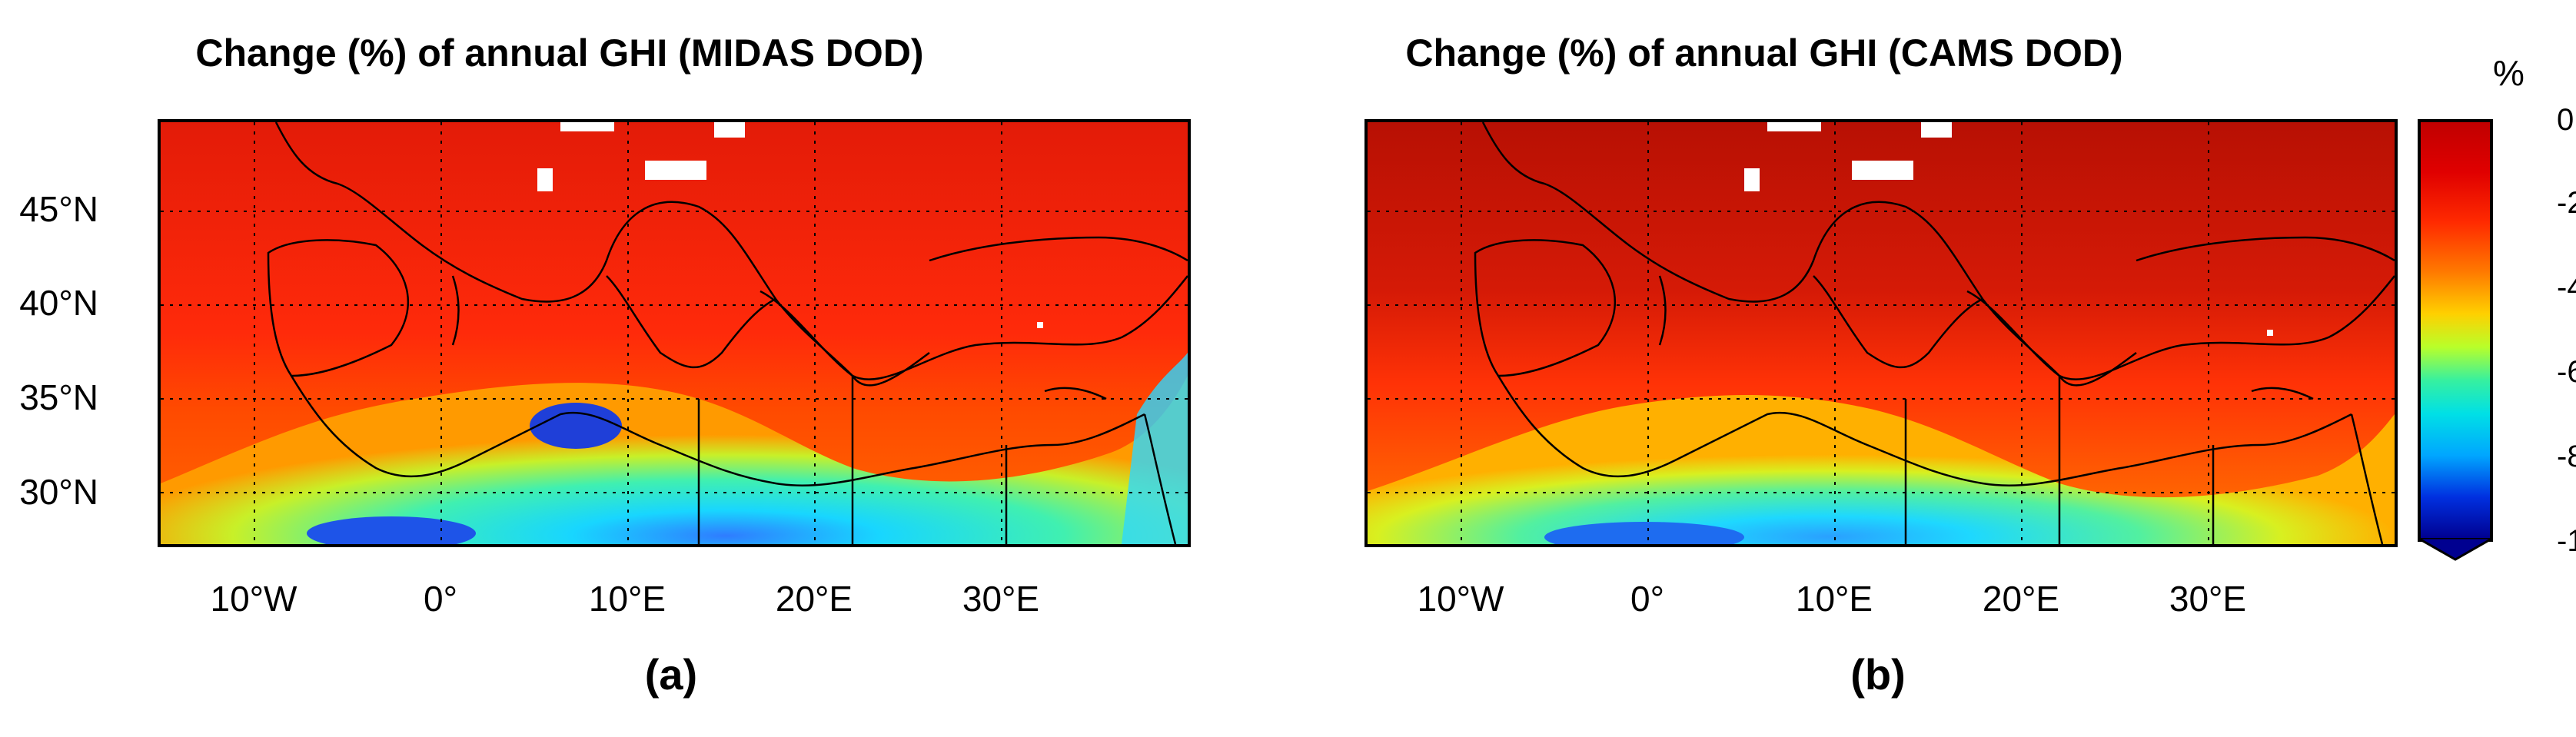 The width and height of the screenshot is (2576, 737). Describe the element at coordinates (2566, 203) in the screenshot. I see `colorbar-tick-2: -2` at that location.